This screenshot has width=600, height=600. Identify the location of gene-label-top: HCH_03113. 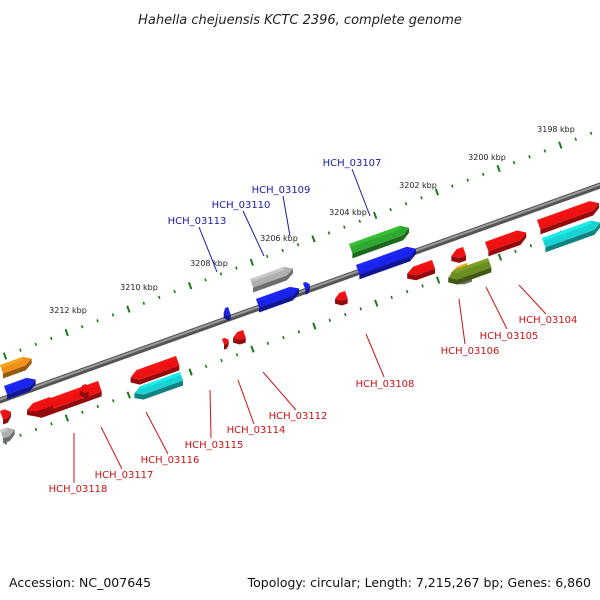
(197, 221).